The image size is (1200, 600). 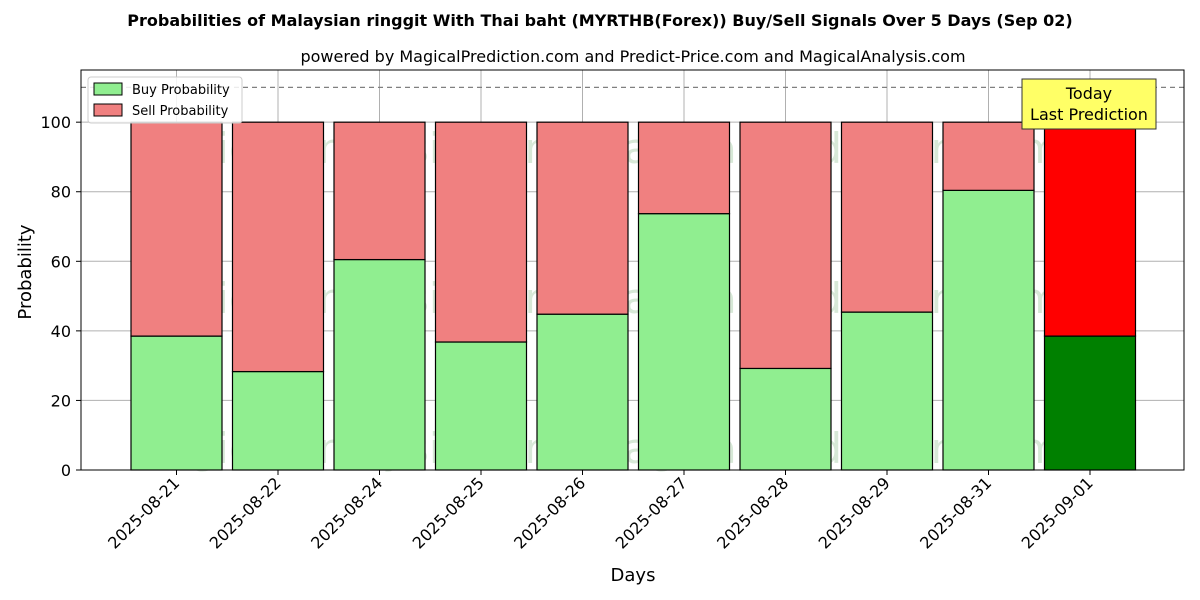 I want to click on x-tick-label: 2025-08-26, so click(x=549, y=512).